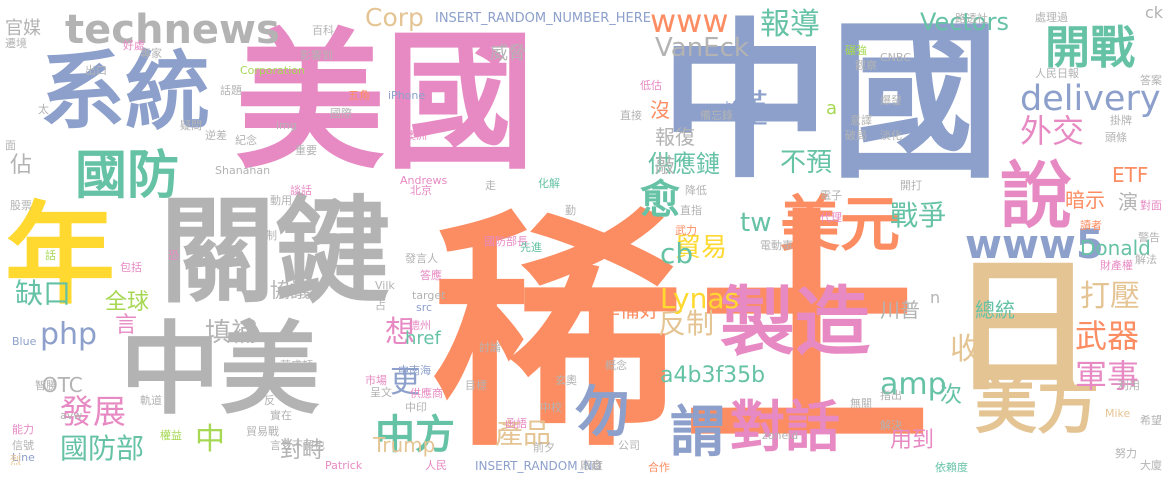 The image size is (1175, 482). What do you see at coordinates (1037, 405) in the screenshot?
I see `word-9: 美方` at bounding box center [1037, 405].